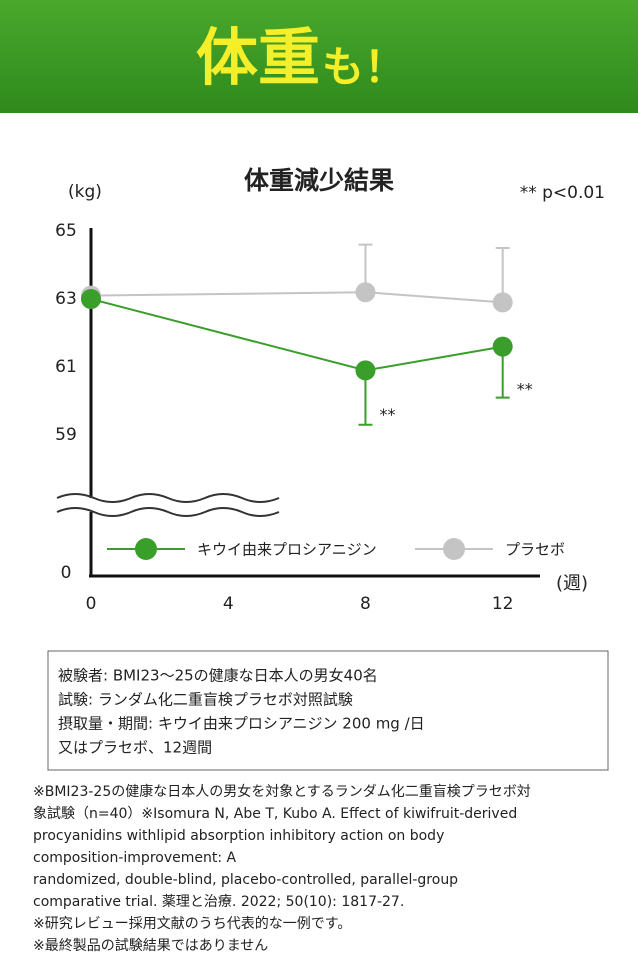 The image size is (638, 972). What do you see at coordinates (364, 67) in the screenshot?
I see `header-title-sub: も！` at bounding box center [364, 67].